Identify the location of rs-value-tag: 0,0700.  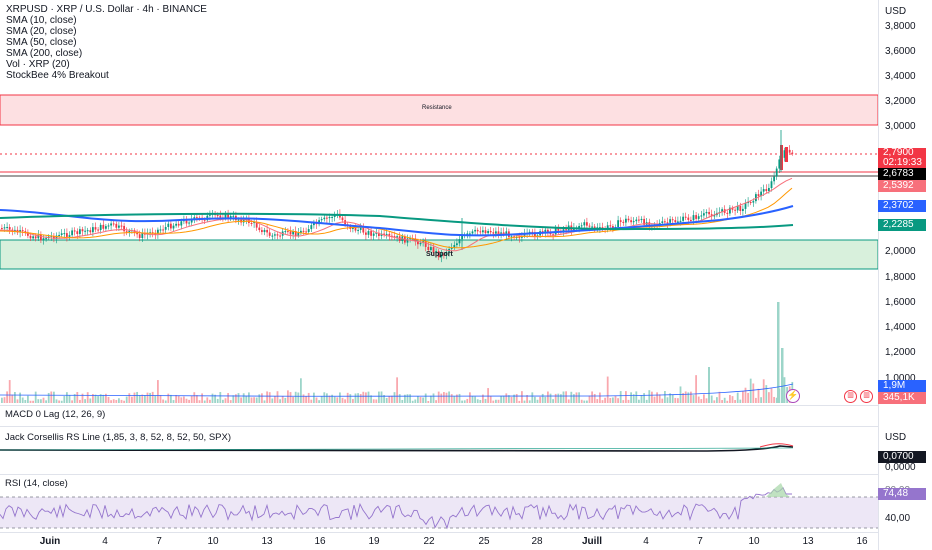
(902, 457).